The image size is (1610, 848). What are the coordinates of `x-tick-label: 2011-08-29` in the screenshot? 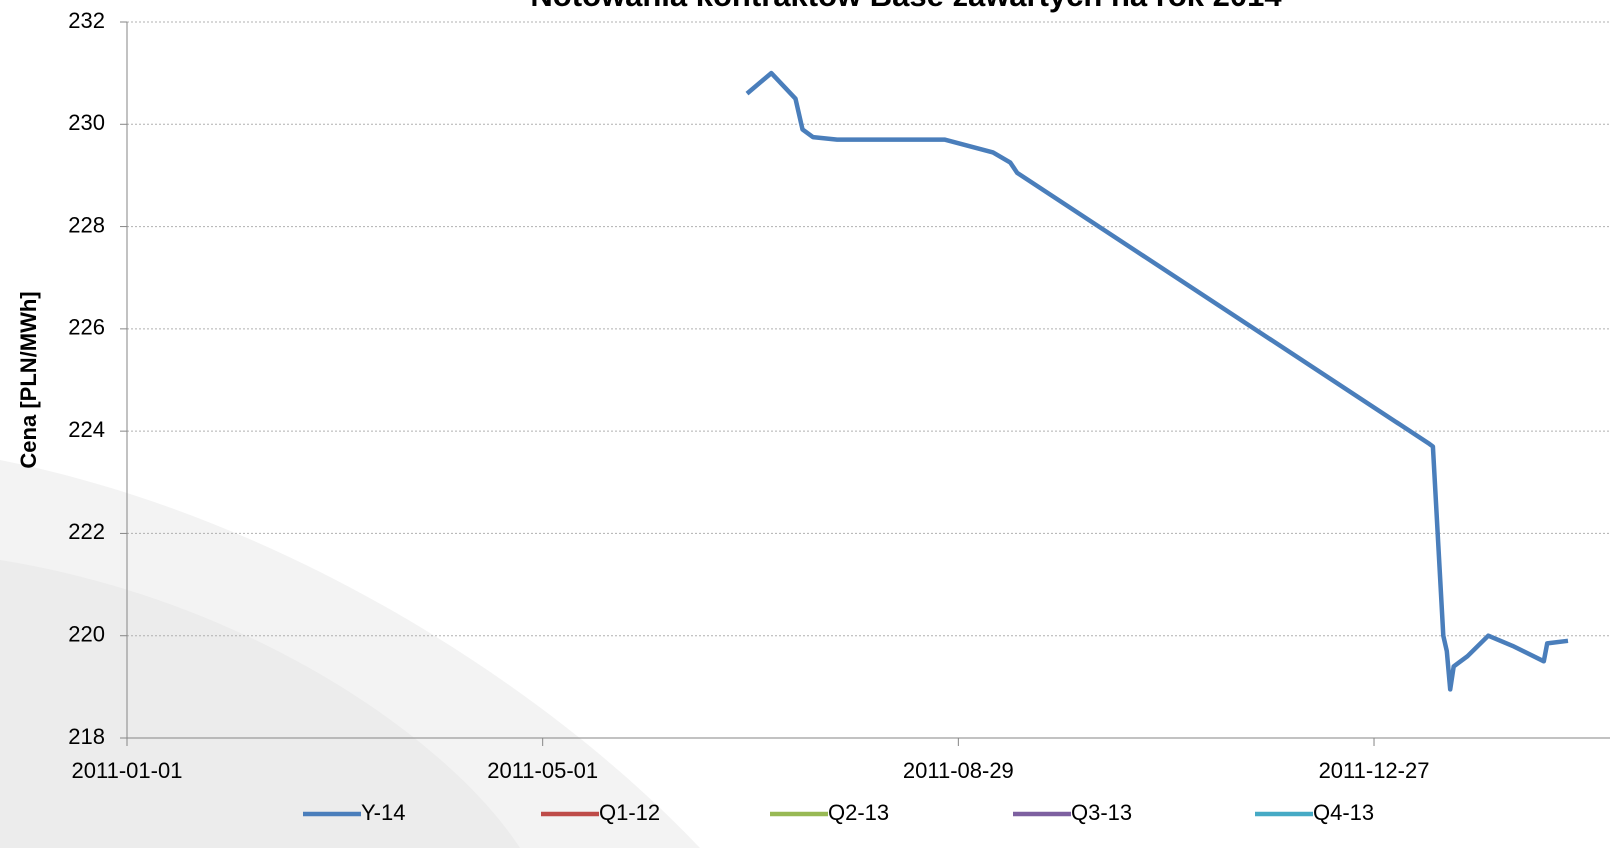 It's located at (958, 770).